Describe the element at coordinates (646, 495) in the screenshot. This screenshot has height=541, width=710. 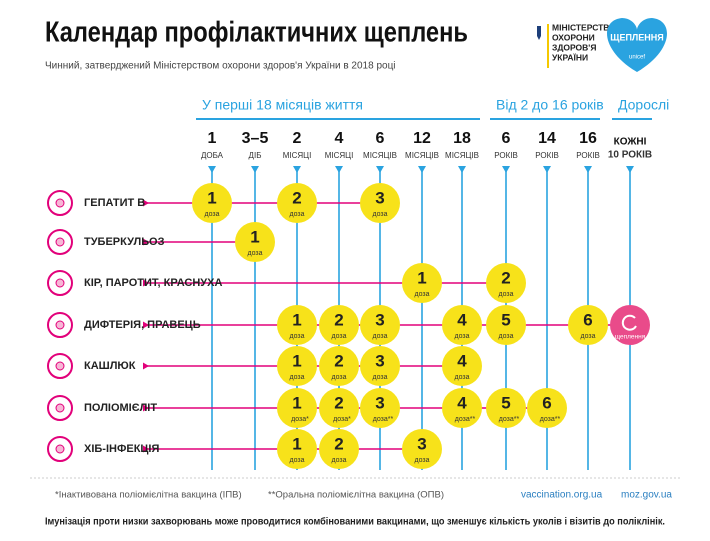
I see `link: moz.gov.ua` at that location.